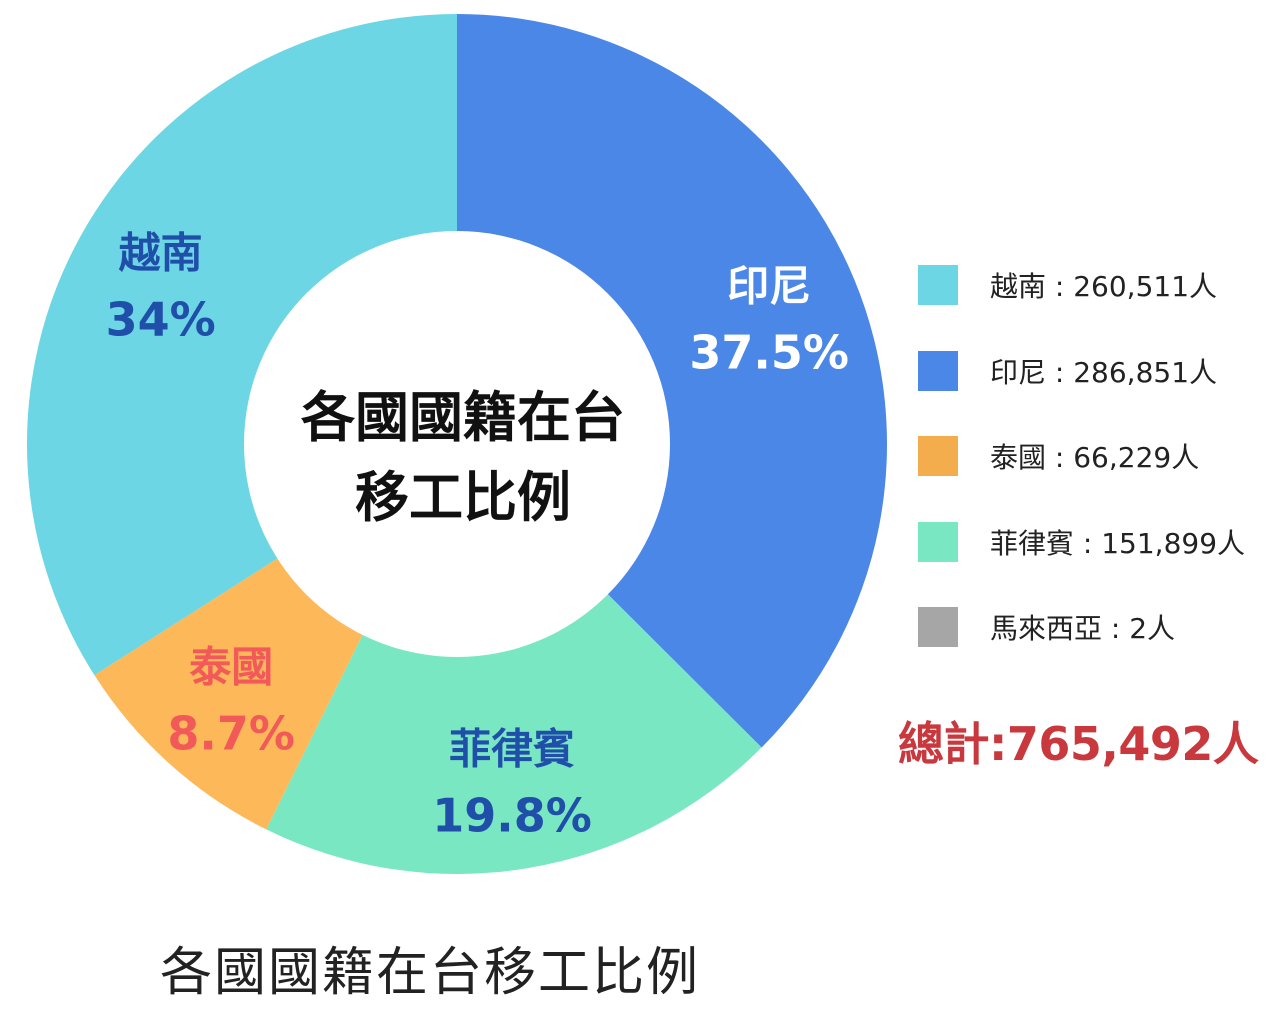 Image resolution: width=1280 pixels, height=1014 pixels. Describe the element at coordinates (463, 497) in the screenshot. I see `center-title-line-2: 移工比例` at that location.